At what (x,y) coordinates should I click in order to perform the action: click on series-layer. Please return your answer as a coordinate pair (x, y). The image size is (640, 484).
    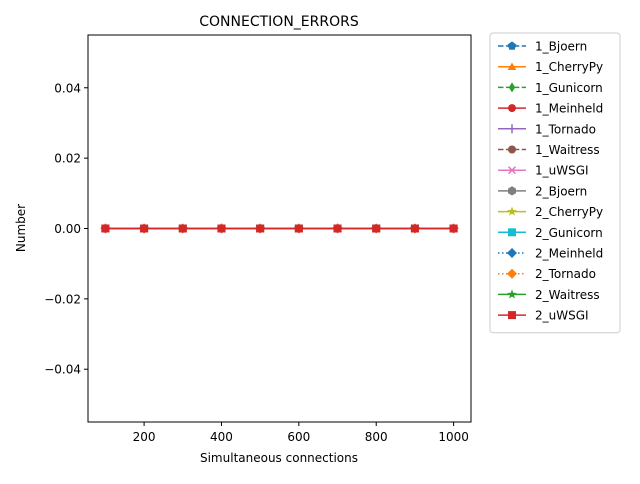
    Looking at the image, I should click on (279, 228).